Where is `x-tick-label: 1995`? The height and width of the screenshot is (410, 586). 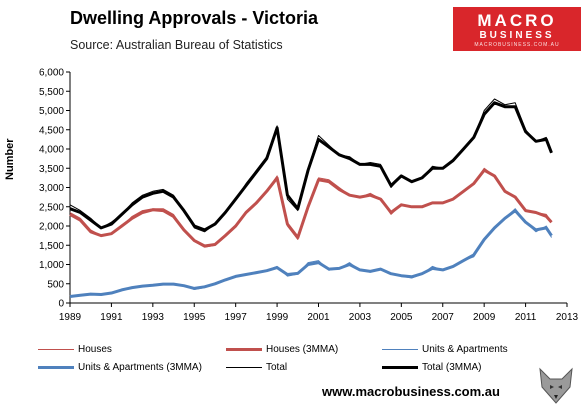
x-tick-label: 1995 is located at coordinates (194, 317).